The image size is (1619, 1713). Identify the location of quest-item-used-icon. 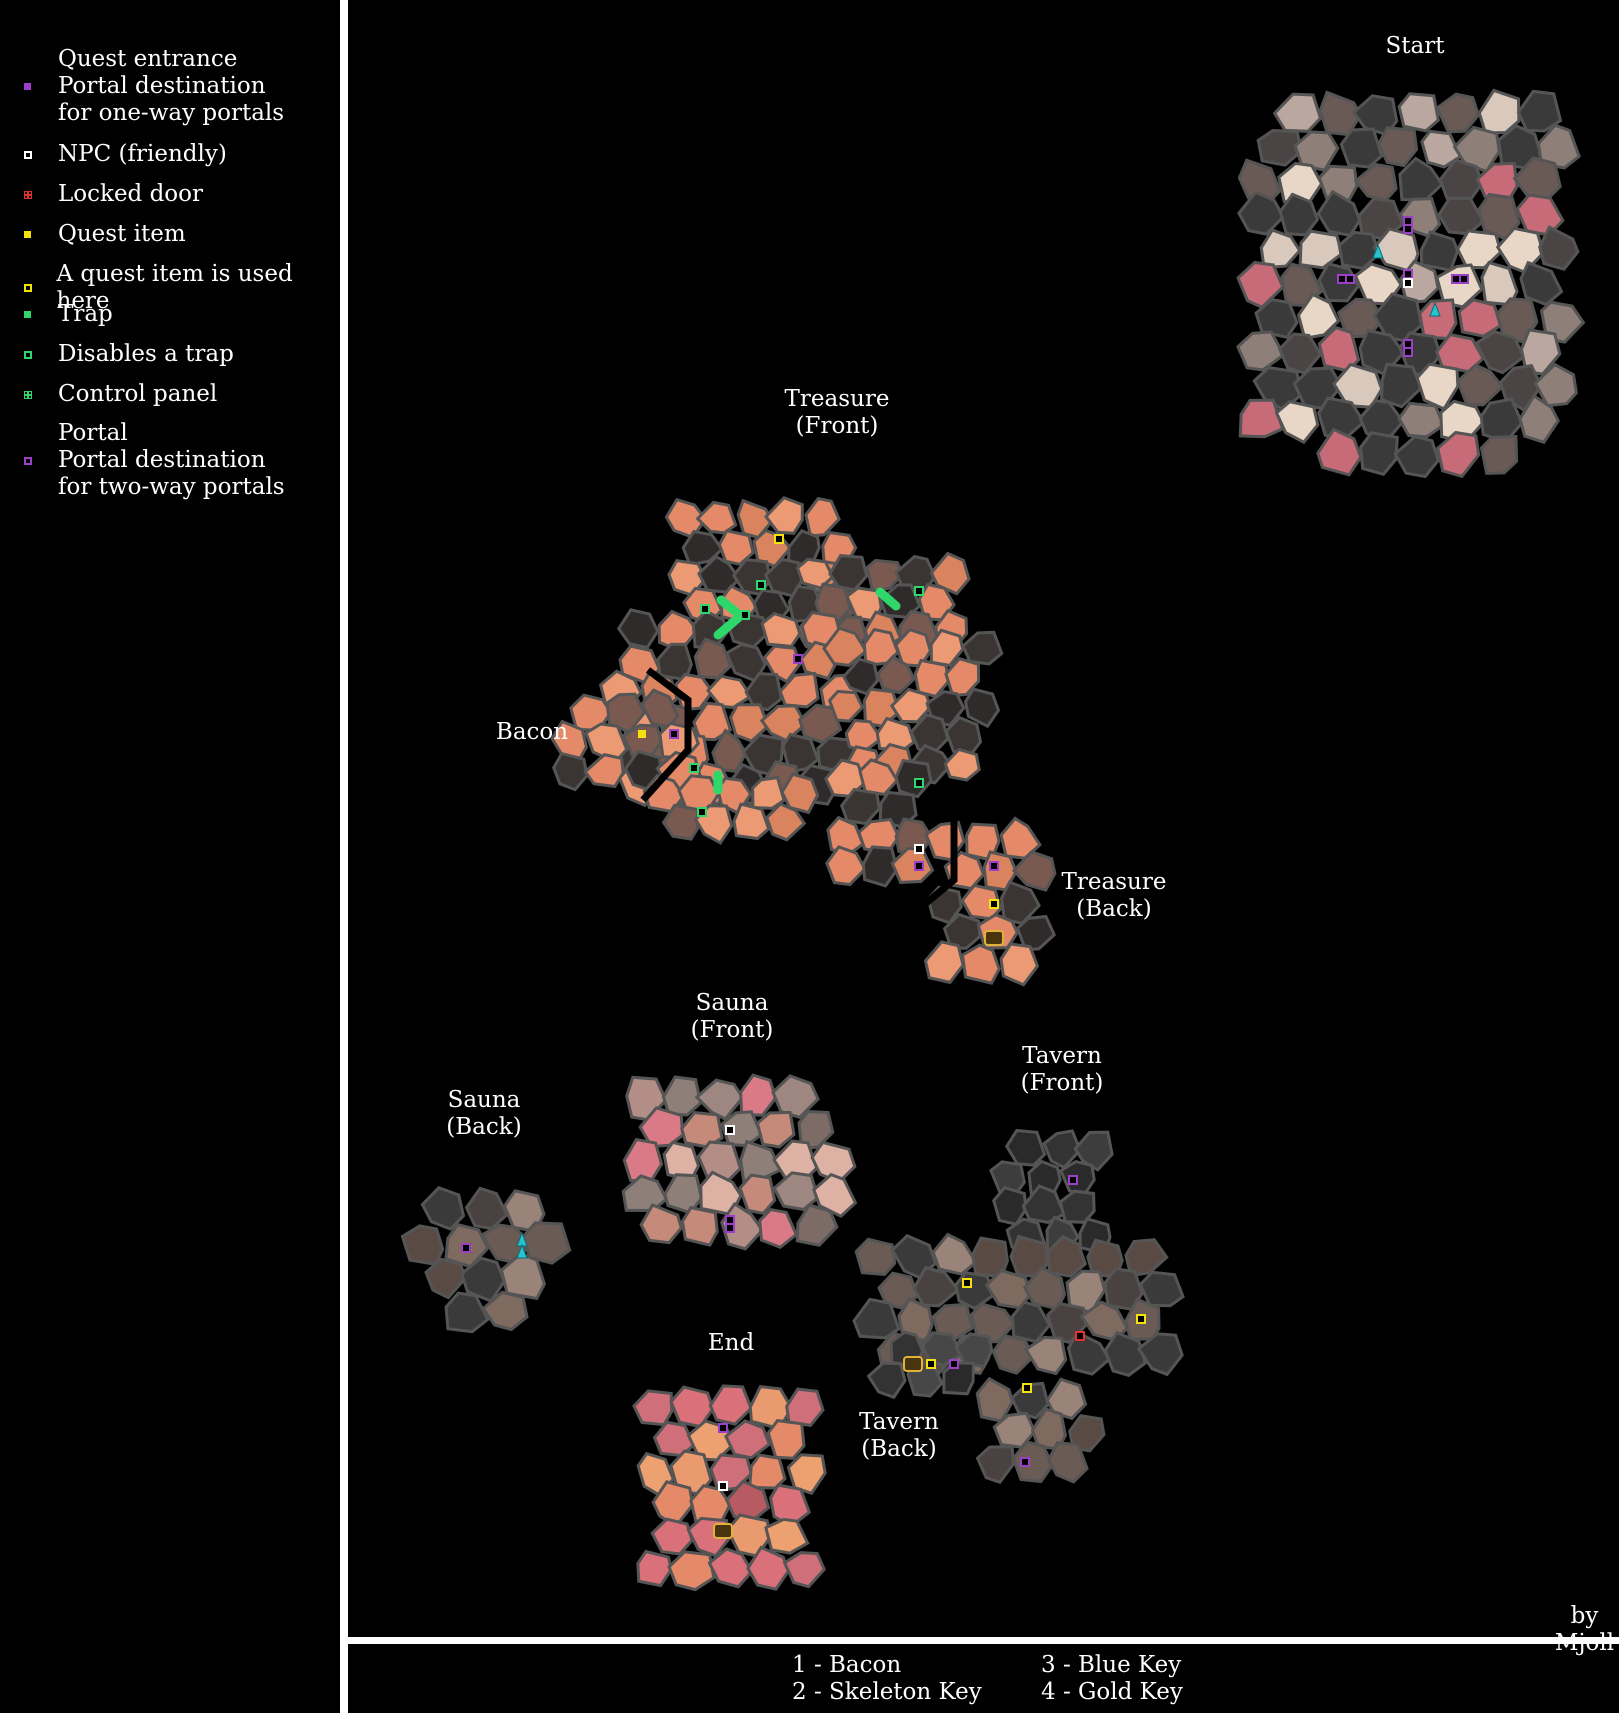
(28, 288).